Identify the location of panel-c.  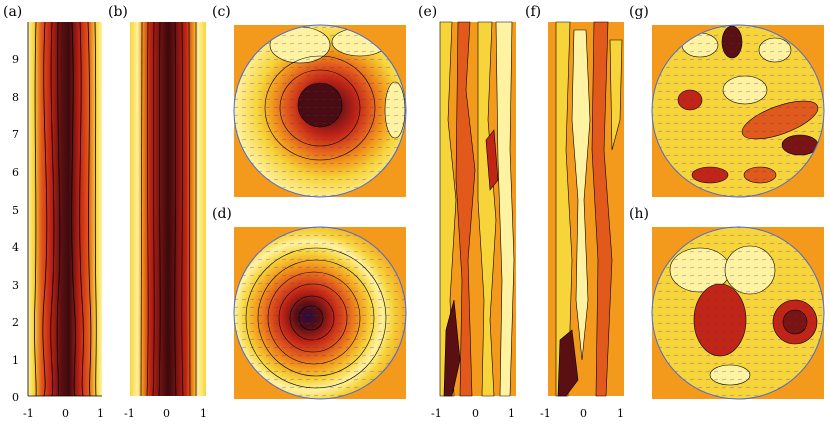
(320, 111).